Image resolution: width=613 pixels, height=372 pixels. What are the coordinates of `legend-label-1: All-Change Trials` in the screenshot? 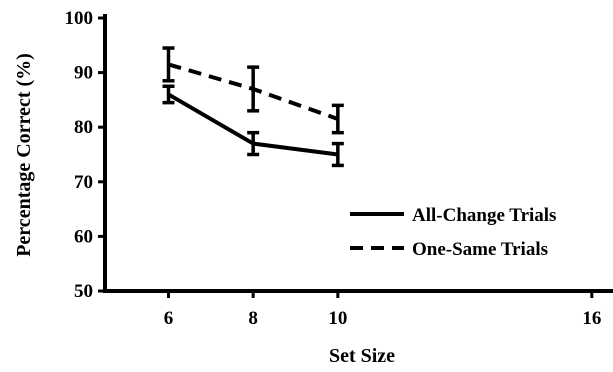 It's located at (484, 215).